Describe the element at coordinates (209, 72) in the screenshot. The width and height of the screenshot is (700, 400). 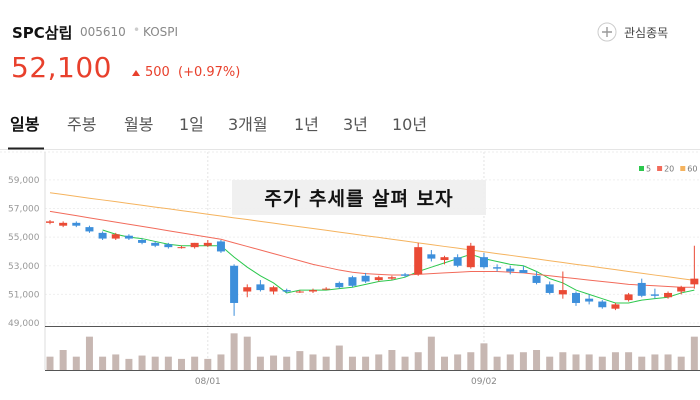
I see `change-percent: (+0.97%)` at that location.